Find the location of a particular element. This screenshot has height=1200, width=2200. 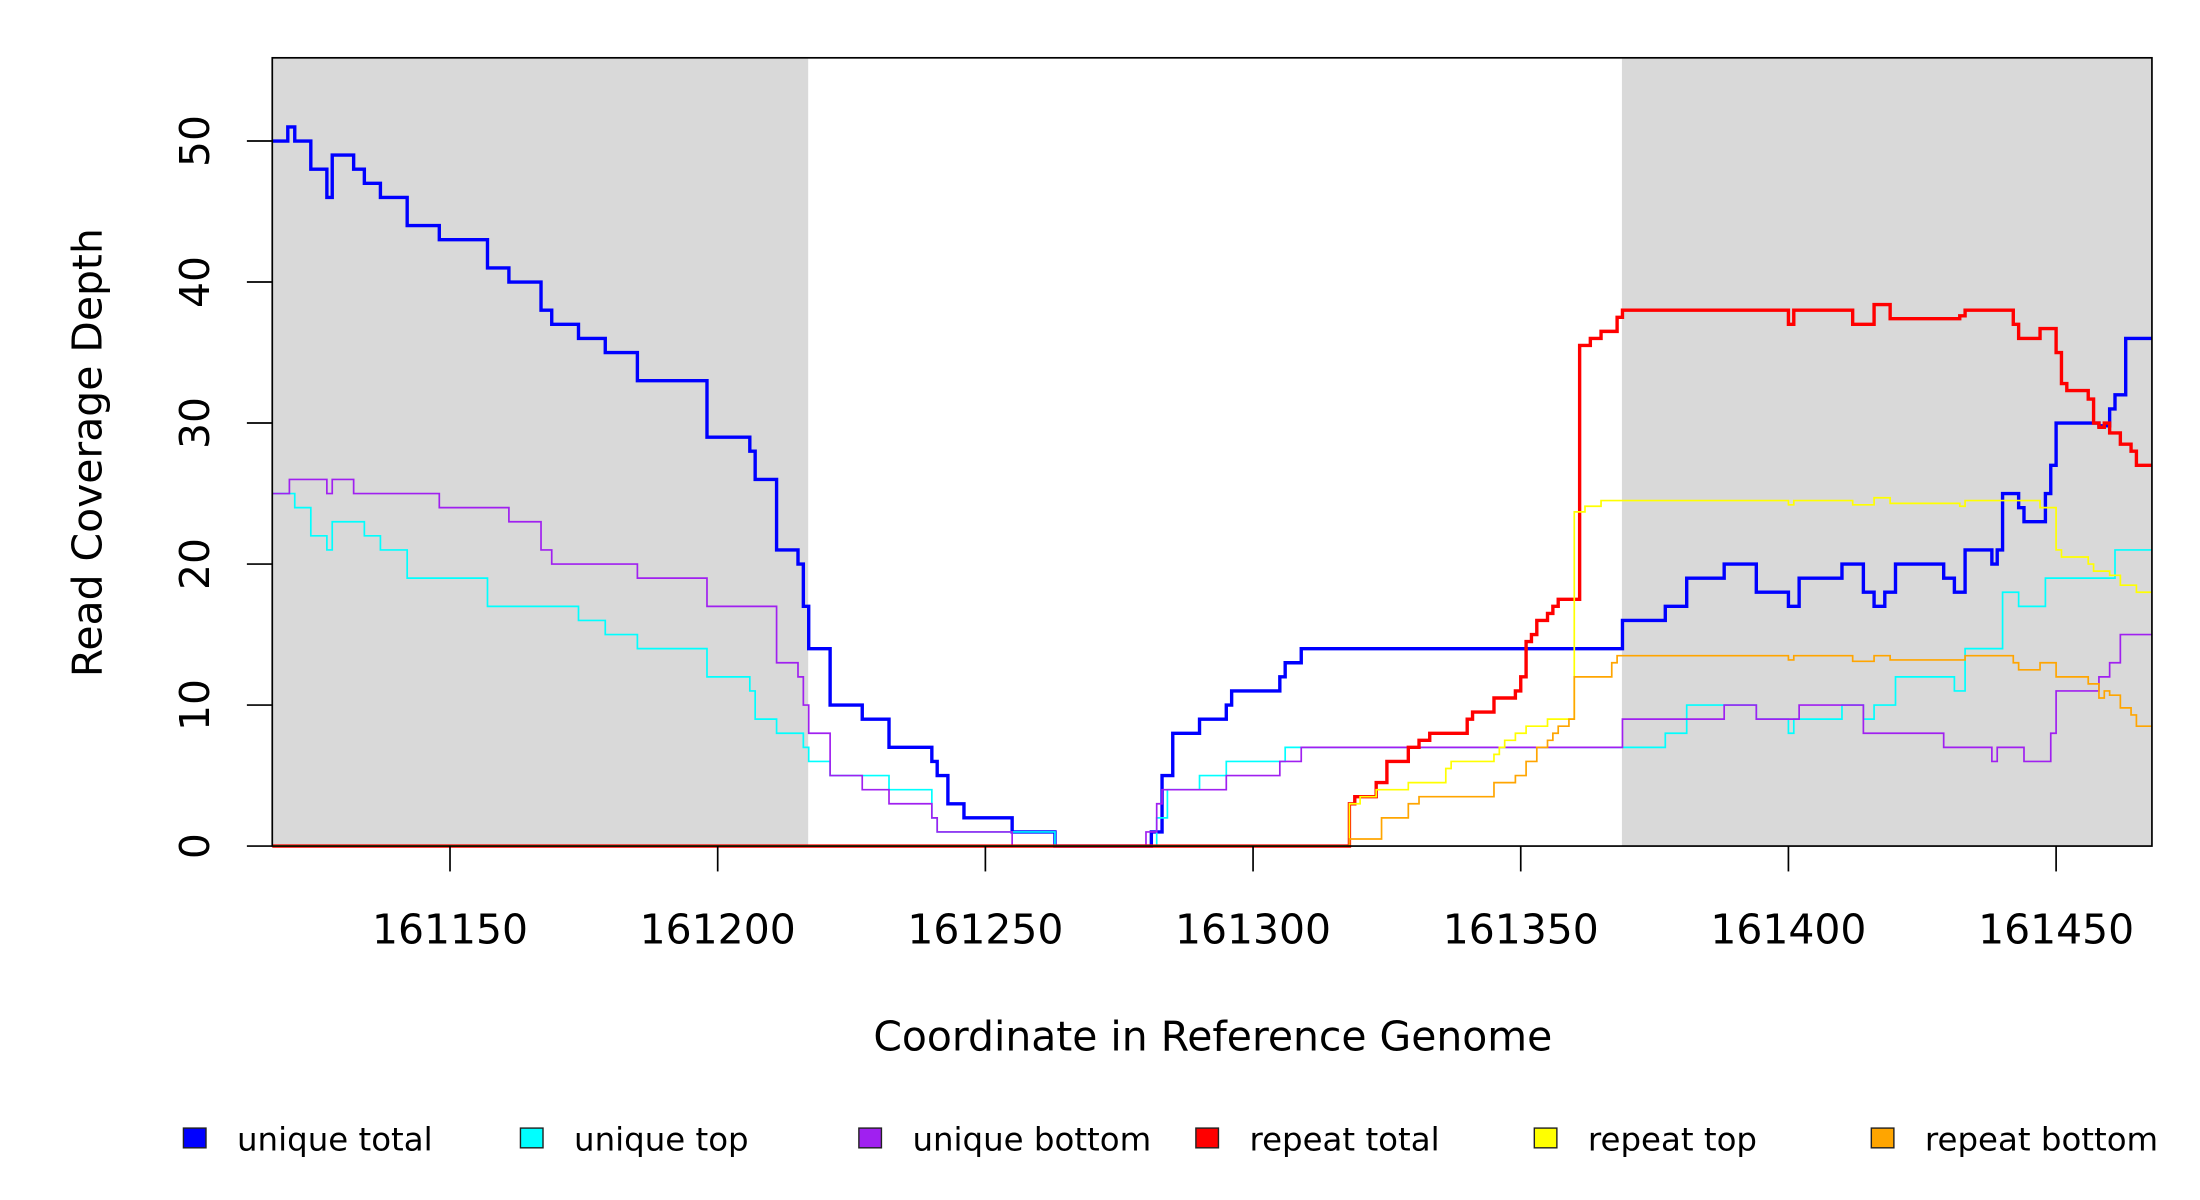

x-tick-label: 161300 is located at coordinates (1253, 929).